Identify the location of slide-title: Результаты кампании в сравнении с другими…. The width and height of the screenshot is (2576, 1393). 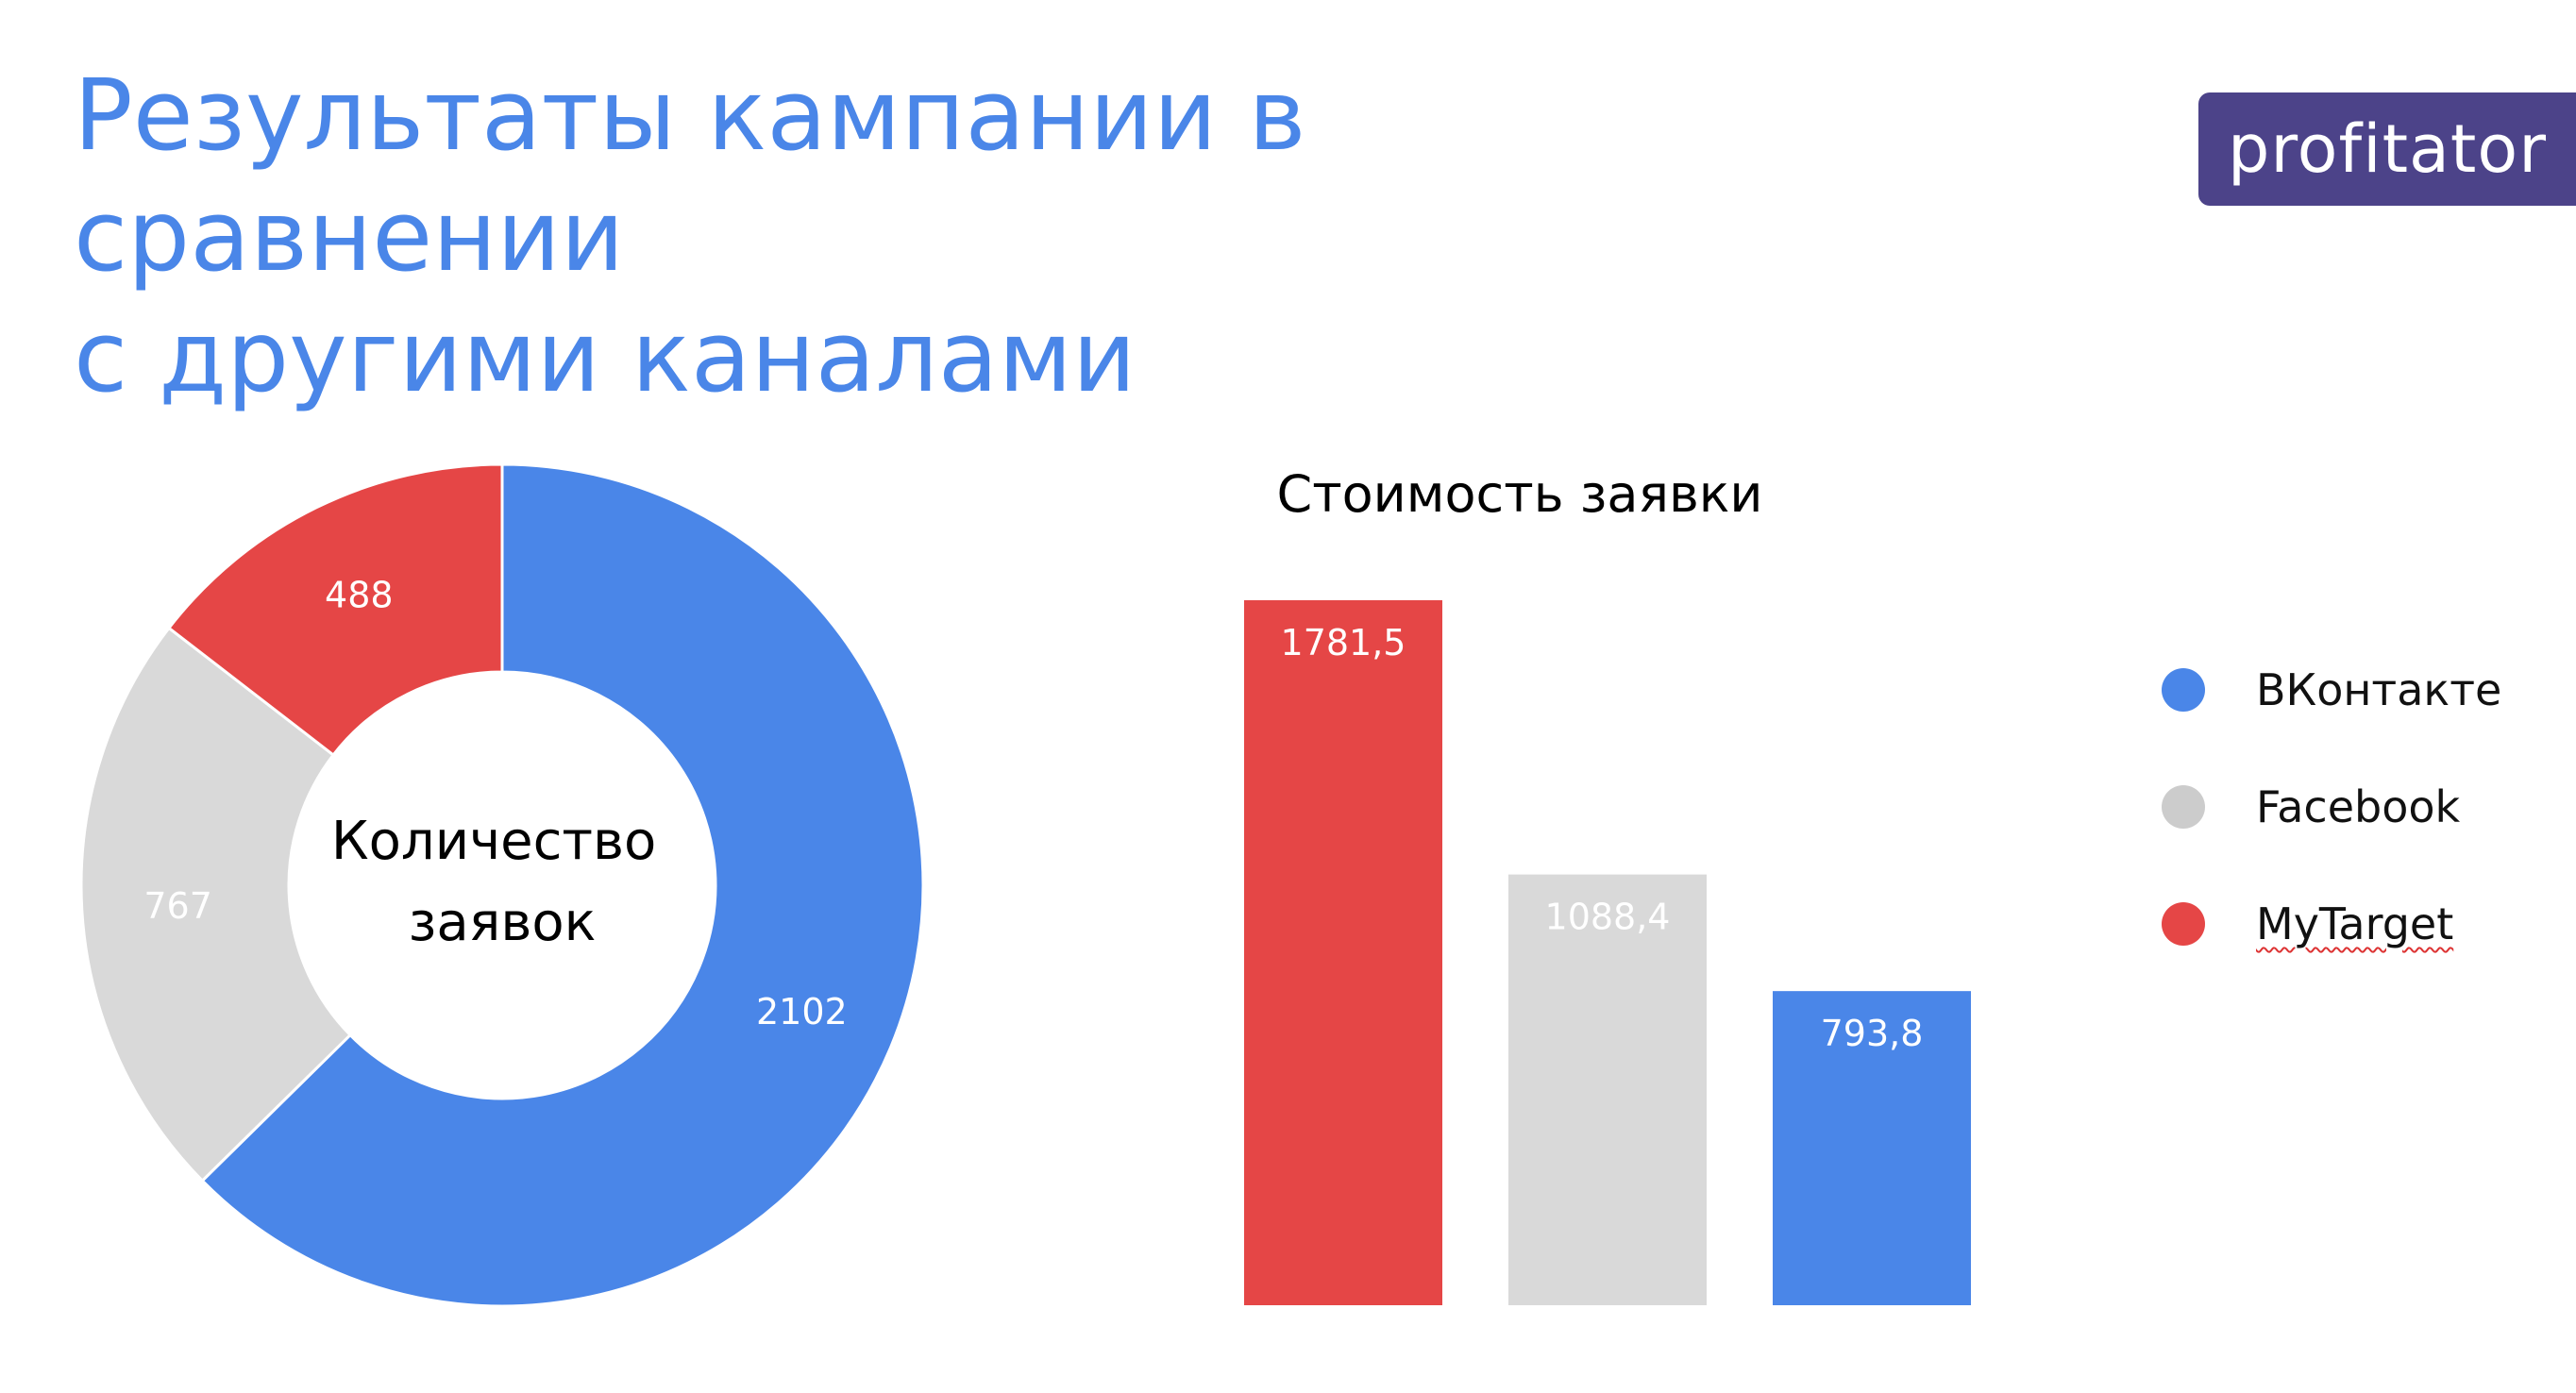
(690, 236).